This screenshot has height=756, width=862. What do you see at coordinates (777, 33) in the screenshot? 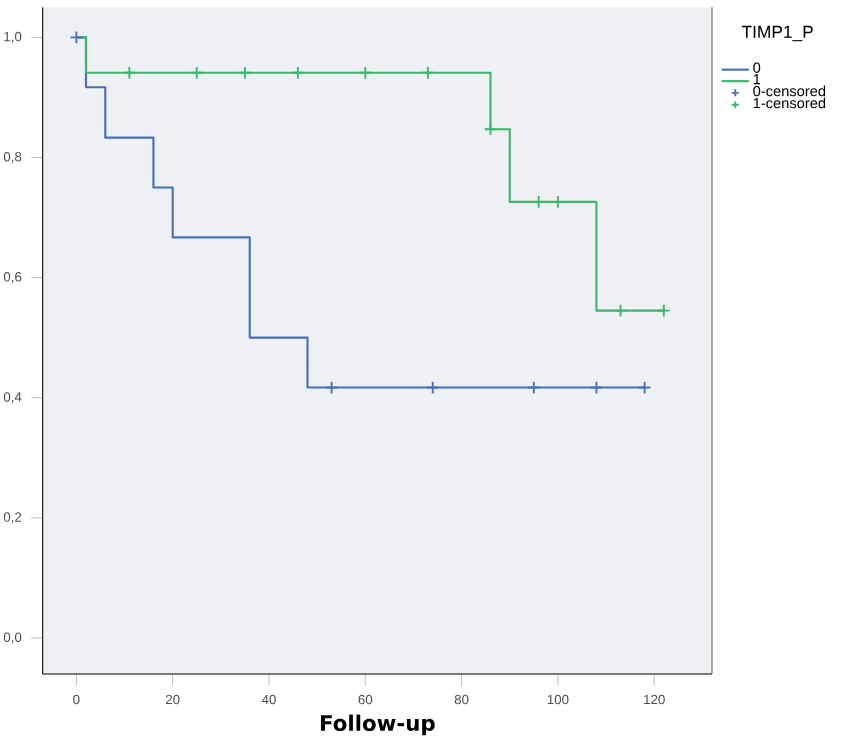
I see `legend-title: TIMP1_P` at bounding box center [777, 33].